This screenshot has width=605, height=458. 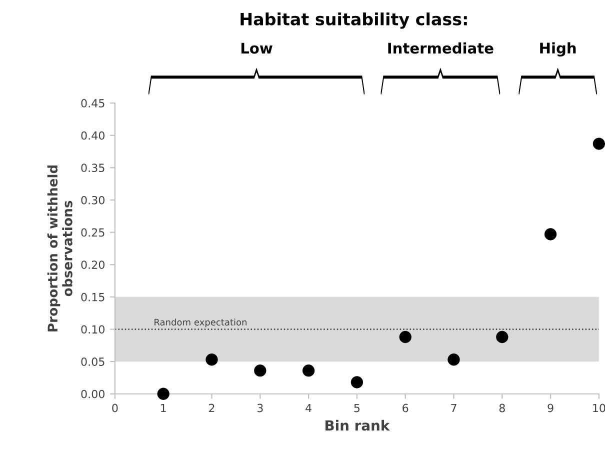 I want to click on y-tick-label: 0.25, so click(x=92, y=232).